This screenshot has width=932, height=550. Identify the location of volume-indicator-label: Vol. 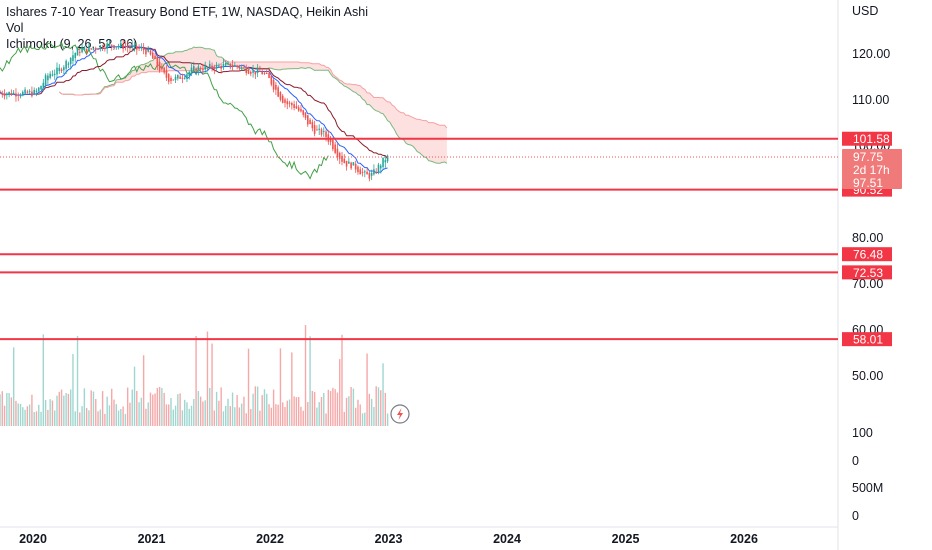
(15, 28).